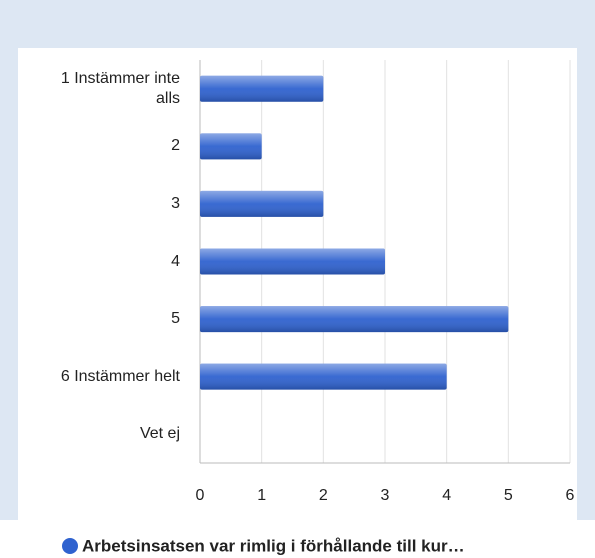  Describe the element at coordinates (570, 495) in the screenshot. I see `x-tick-label: 6` at that location.